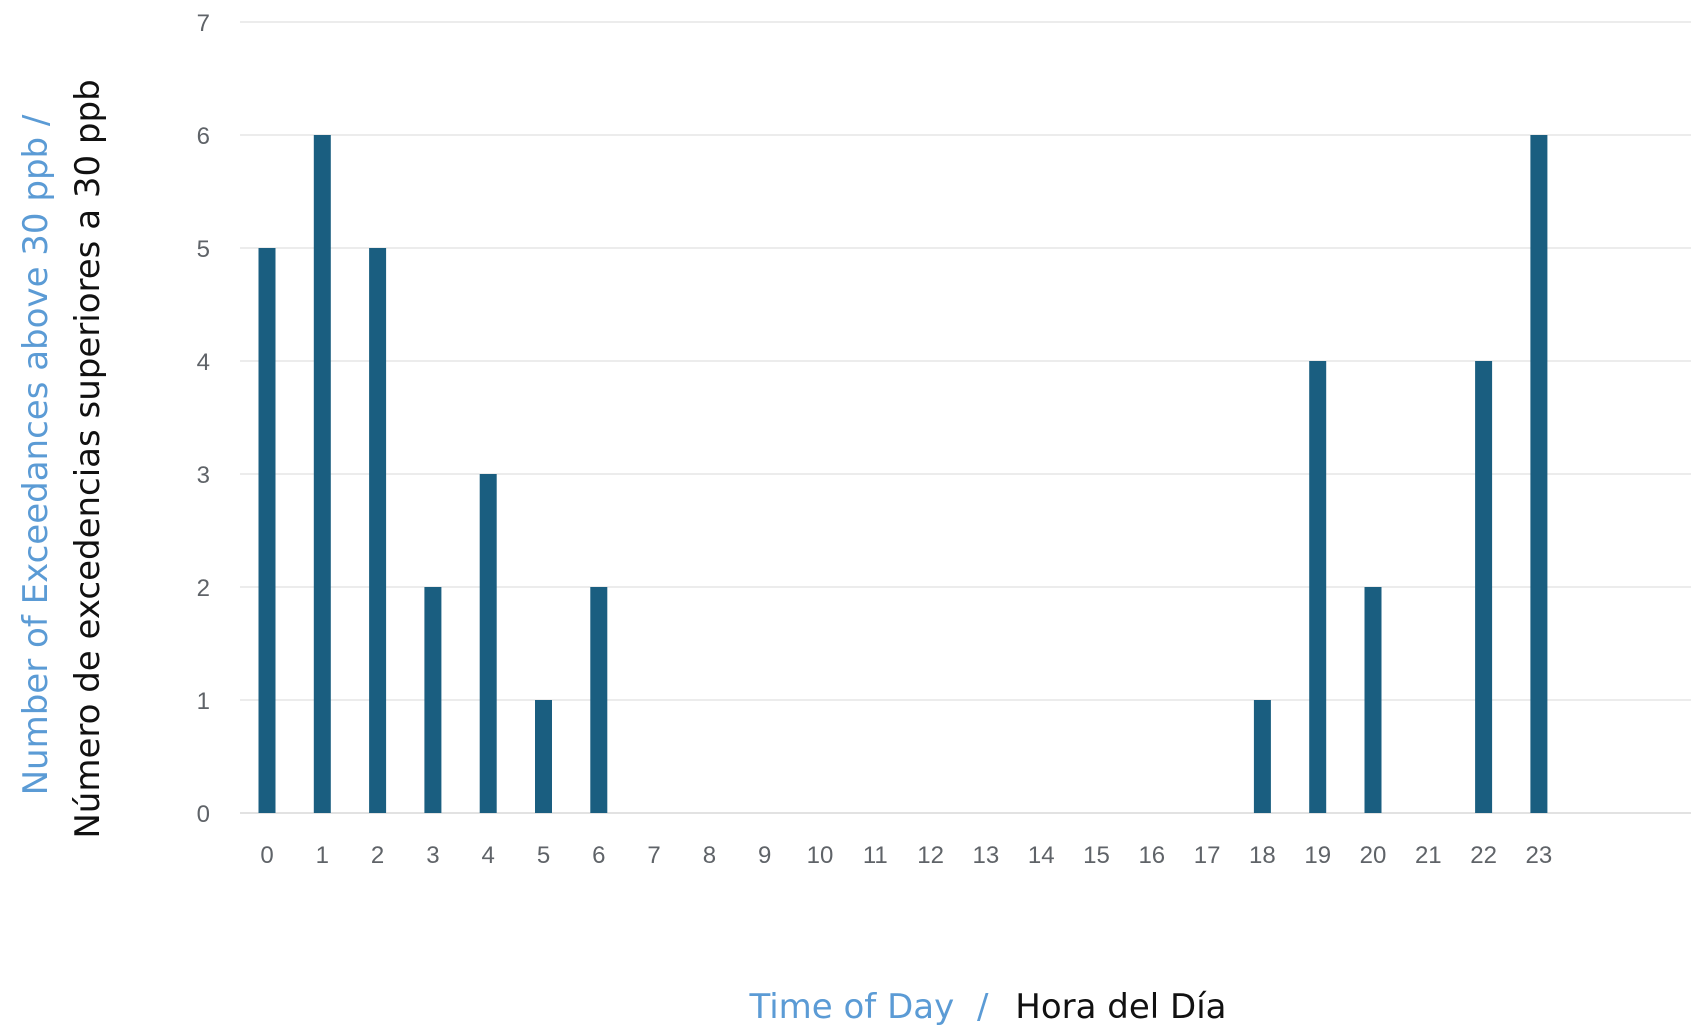 The image size is (1691, 1030). What do you see at coordinates (930, 855) in the screenshot?
I see `x-tick-label: 12` at bounding box center [930, 855].